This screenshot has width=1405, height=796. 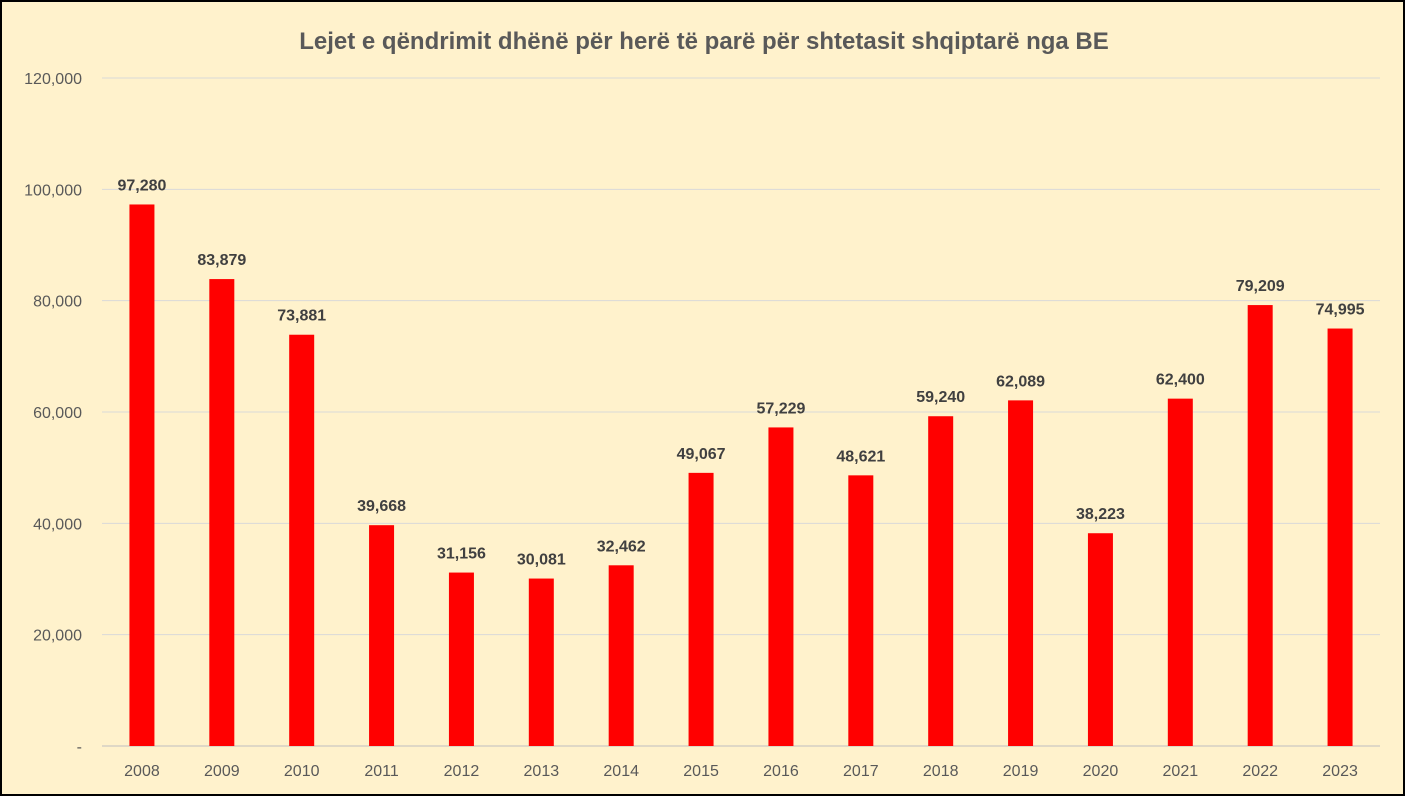 I want to click on y-axis: - 20,000 40,000 60,000 80,000 100,000 120,000, so click(x=53, y=413).